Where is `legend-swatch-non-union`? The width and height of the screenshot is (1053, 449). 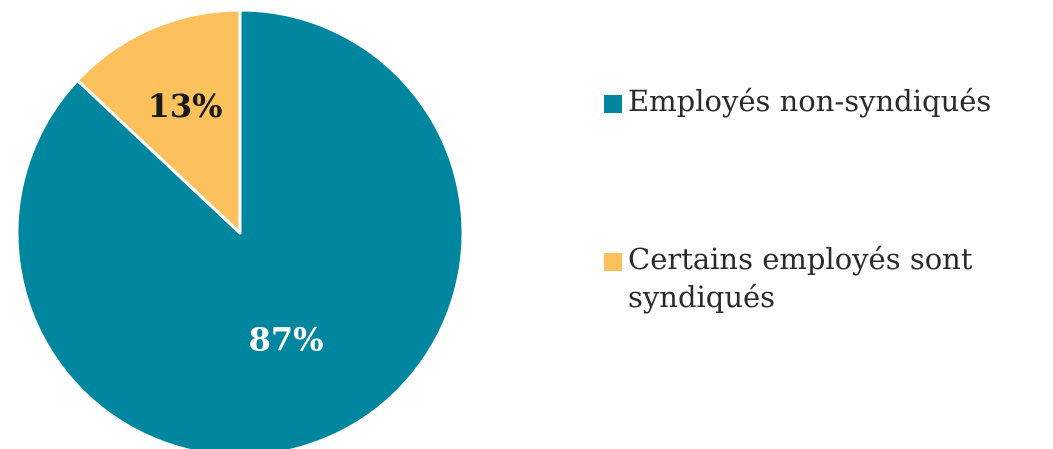 legend-swatch-non-union is located at coordinates (613, 104).